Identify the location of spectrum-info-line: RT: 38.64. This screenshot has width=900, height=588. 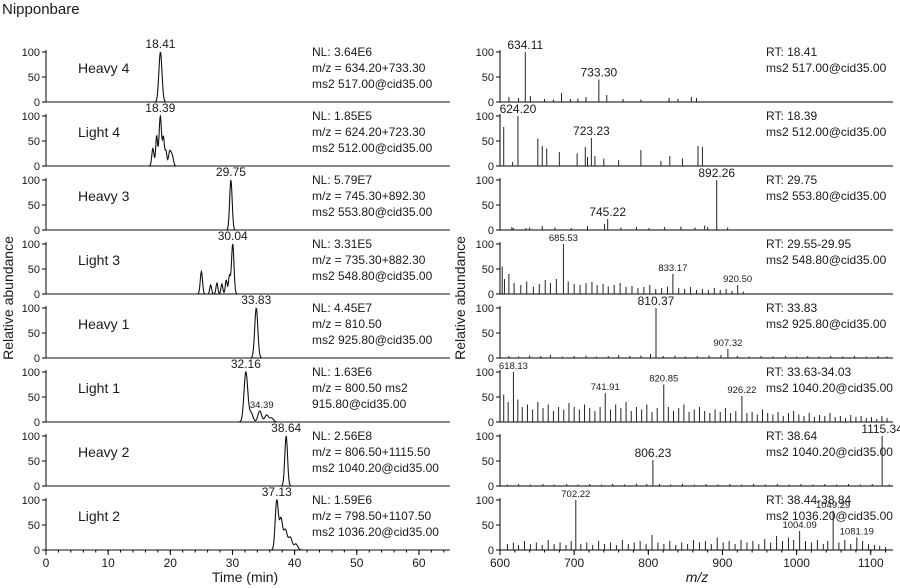
(791, 436).